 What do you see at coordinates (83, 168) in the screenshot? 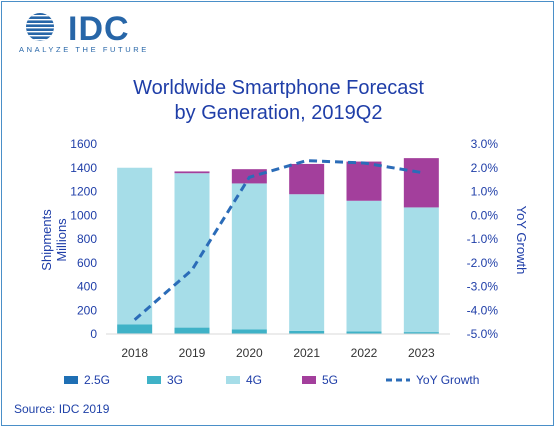
I see `y-tick-label: 1400` at bounding box center [83, 168].